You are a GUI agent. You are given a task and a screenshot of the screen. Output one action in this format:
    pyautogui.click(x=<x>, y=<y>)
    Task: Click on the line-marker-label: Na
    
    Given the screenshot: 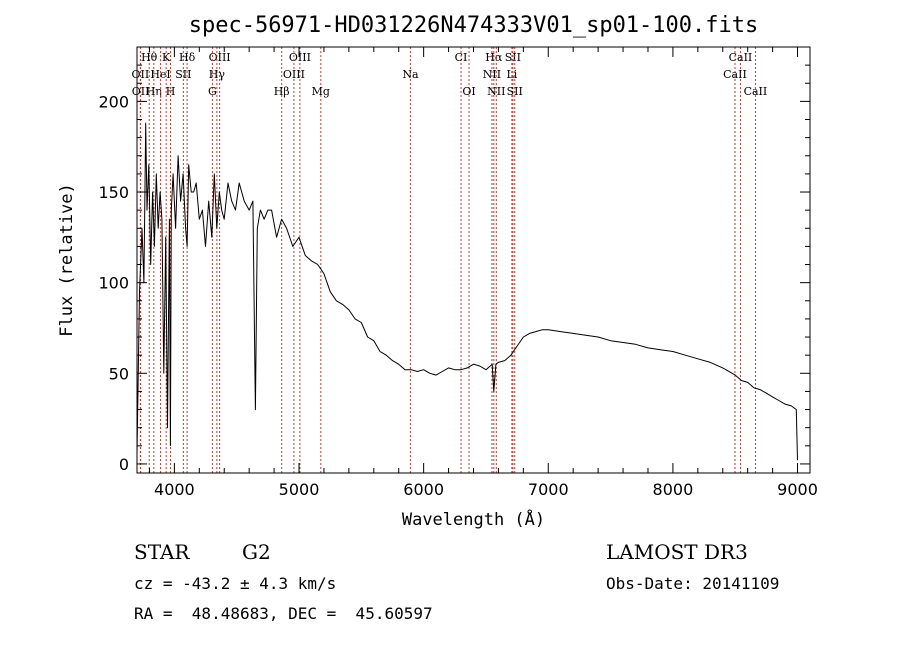 What is the action you would take?
    pyautogui.click(x=410, y=74)
    